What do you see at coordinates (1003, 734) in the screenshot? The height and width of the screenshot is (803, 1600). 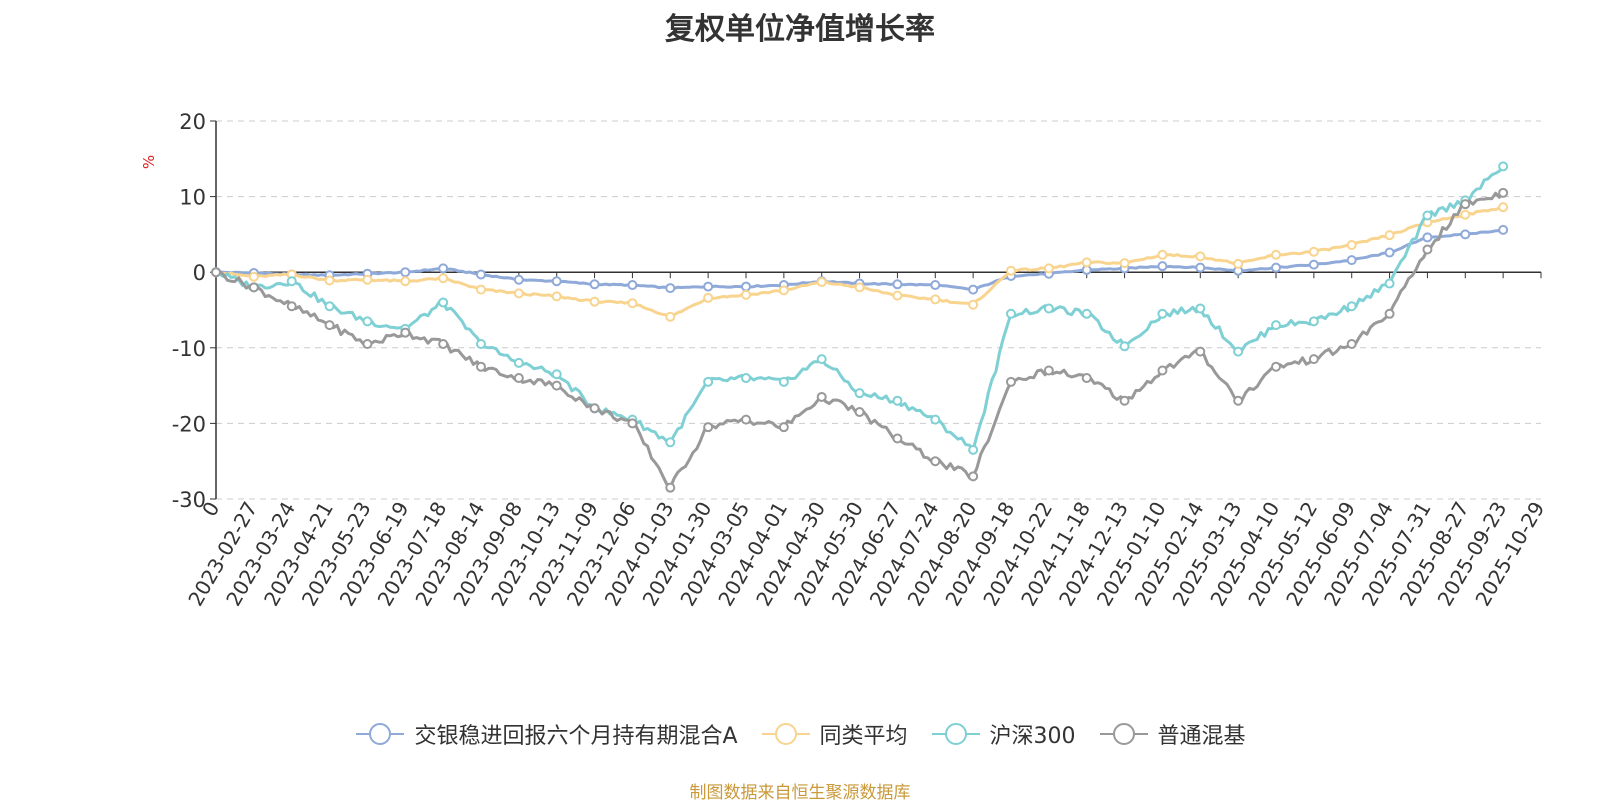 I see `legend-item: 沪深300` at bounding box center [1003, 734].